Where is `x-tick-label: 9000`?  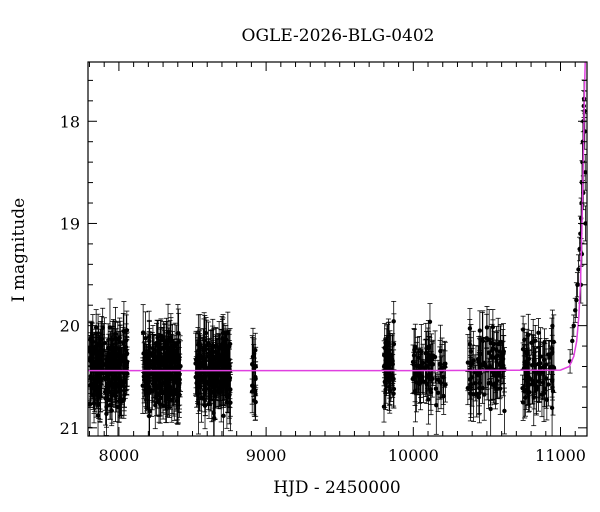 x-tick-label: 9000 is located at coordinates (266, 455).